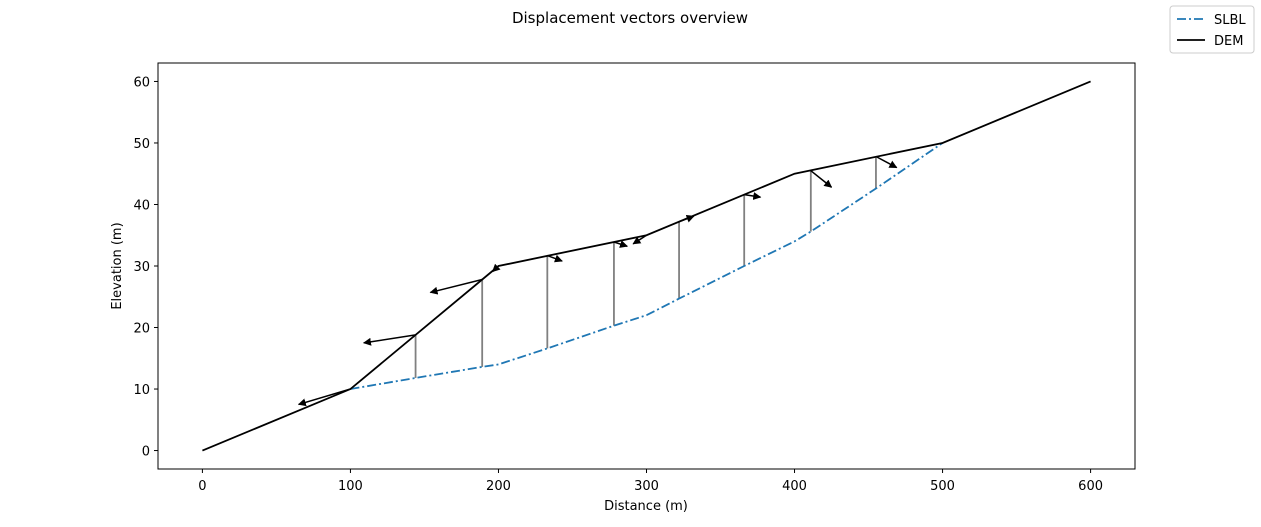 Image resolution: width=1261 pixels, height=527 pixels. What do you see at coordinates (646, 506) in the screenshot?
I see `x-axis-label: Distance (m)` at bounding box center [646, 506].